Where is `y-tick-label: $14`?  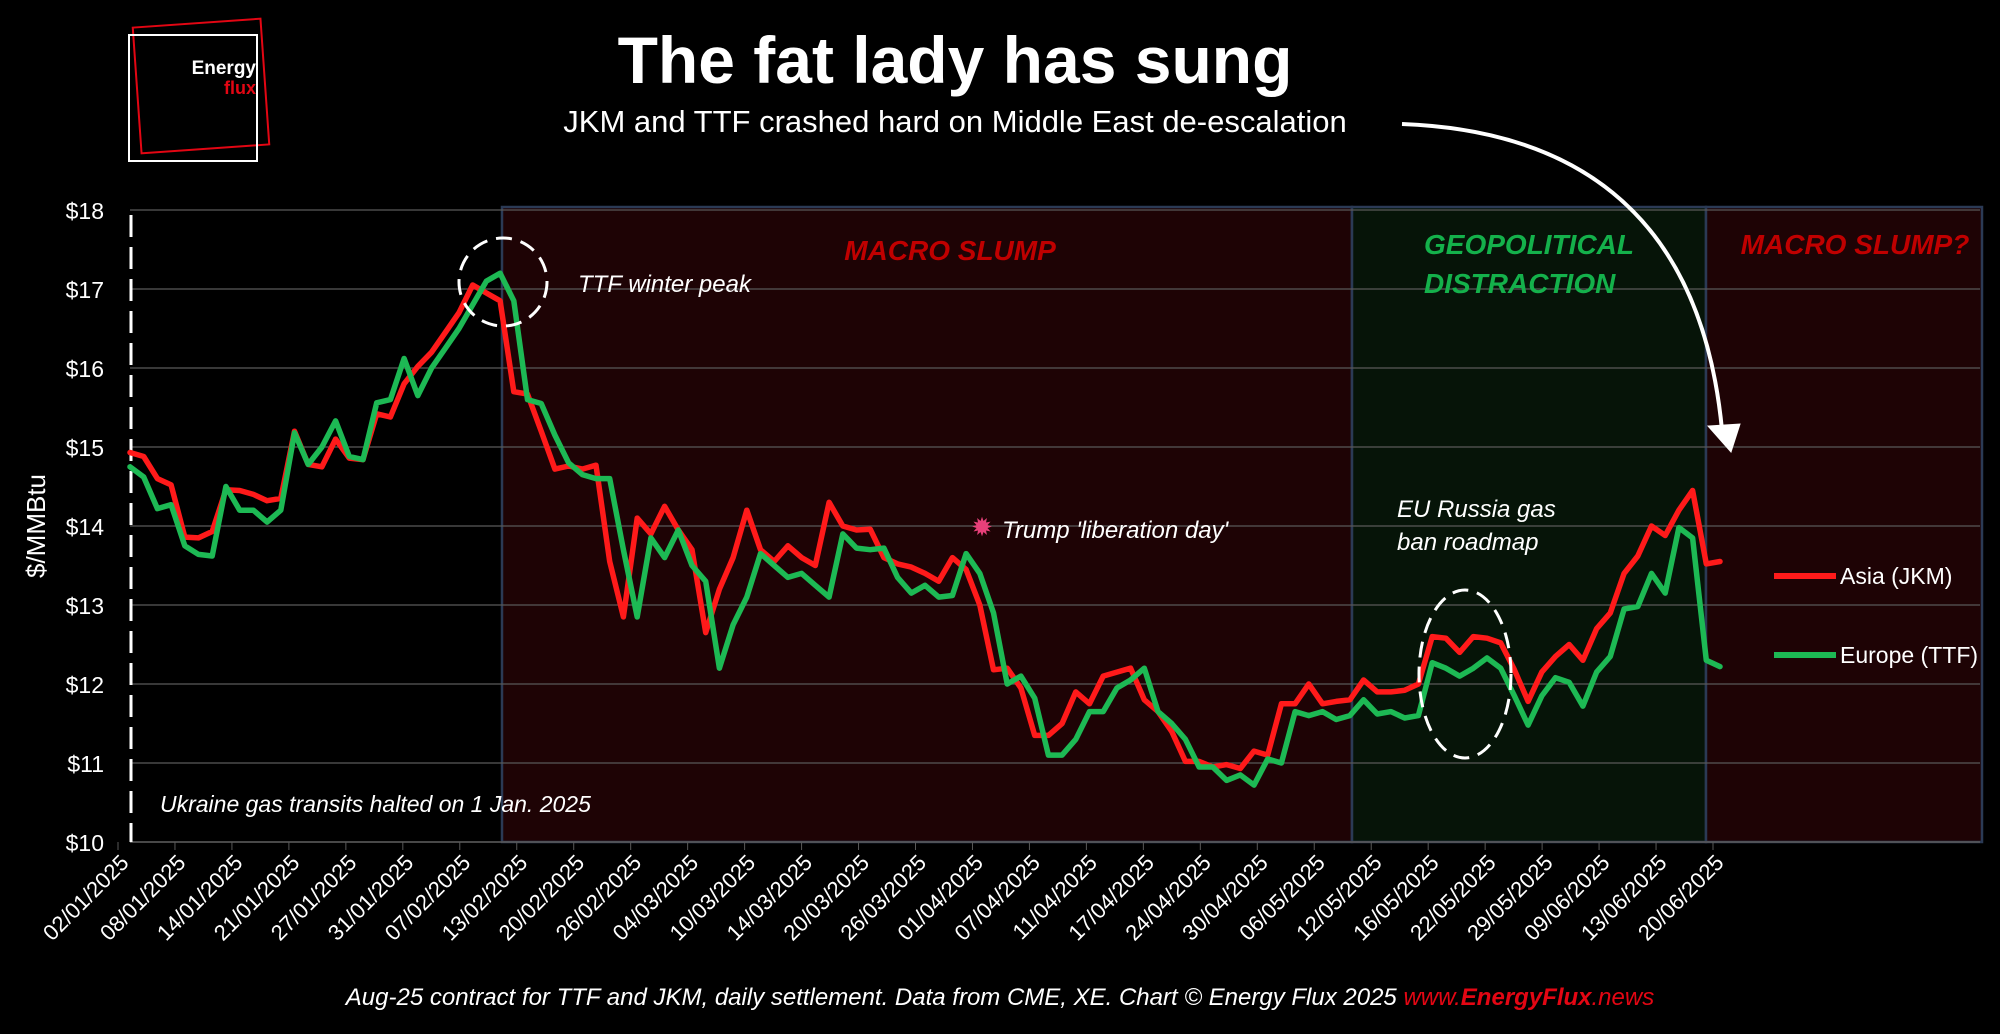
y-tick-label: $14 is located at coordinates (85, 527).